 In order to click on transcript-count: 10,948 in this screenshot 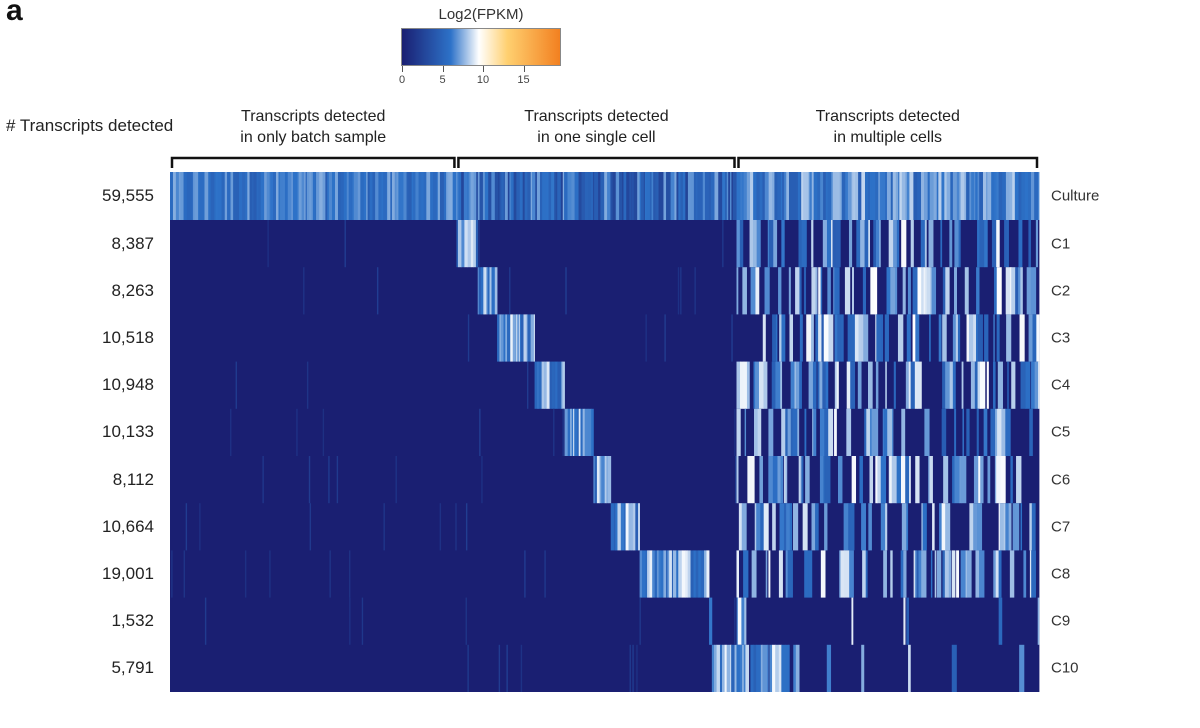, I will do `click(128, 385)`.